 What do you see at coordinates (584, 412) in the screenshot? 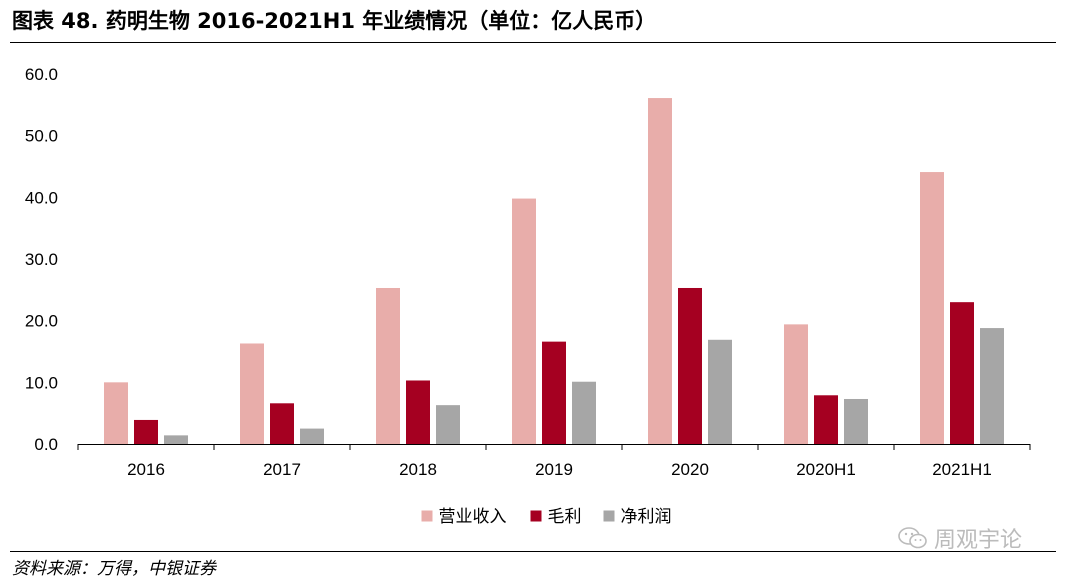
I see `bar-2019-净利润` at bounding box center [584, 412].